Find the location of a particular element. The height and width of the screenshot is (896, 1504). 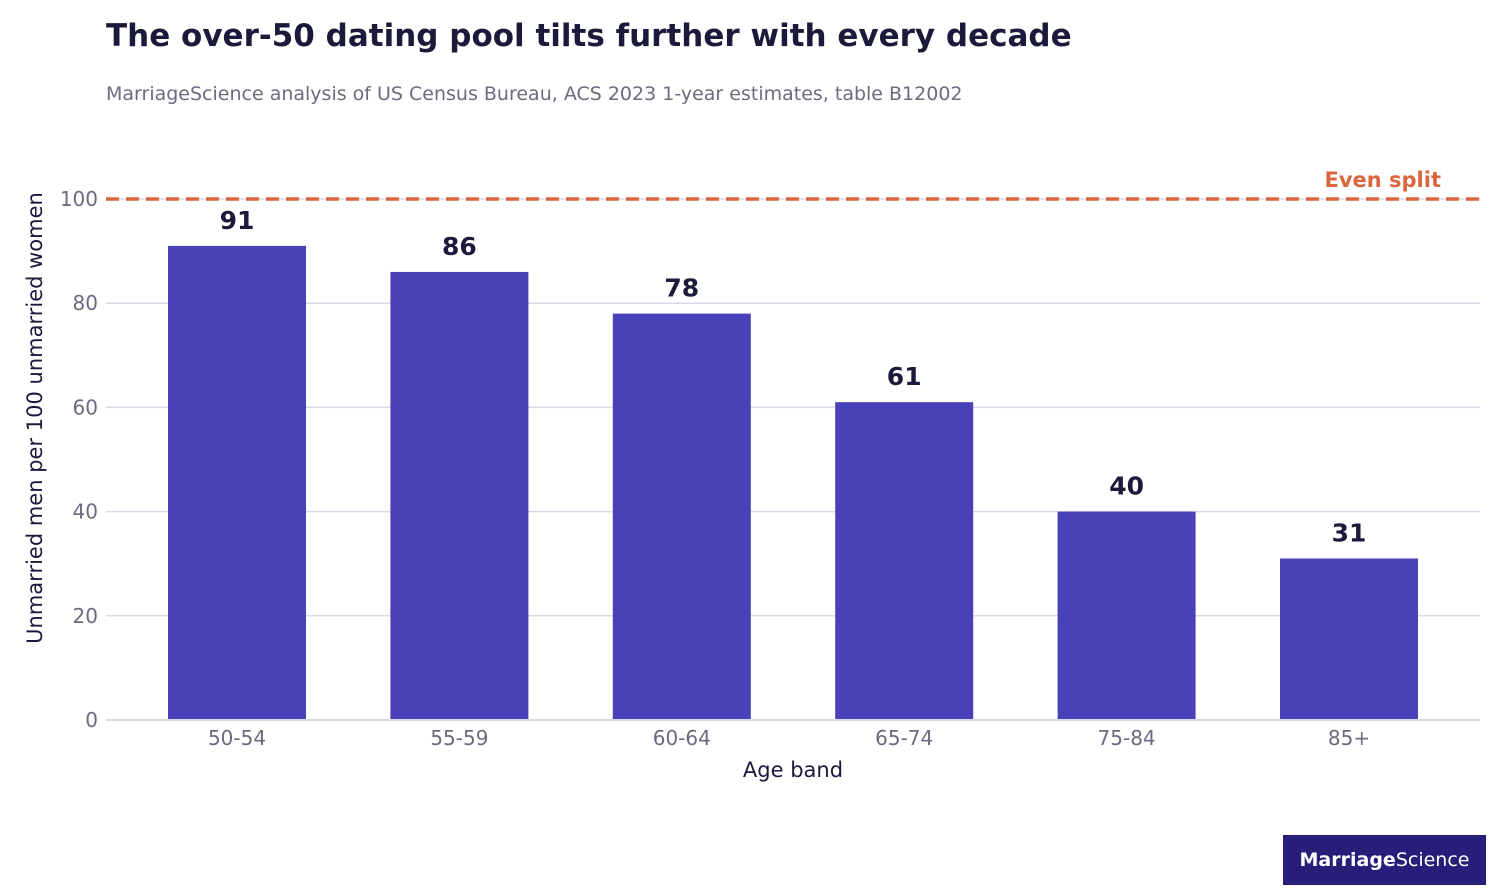

data-label: 31 is located at coordinates (1349, 532).